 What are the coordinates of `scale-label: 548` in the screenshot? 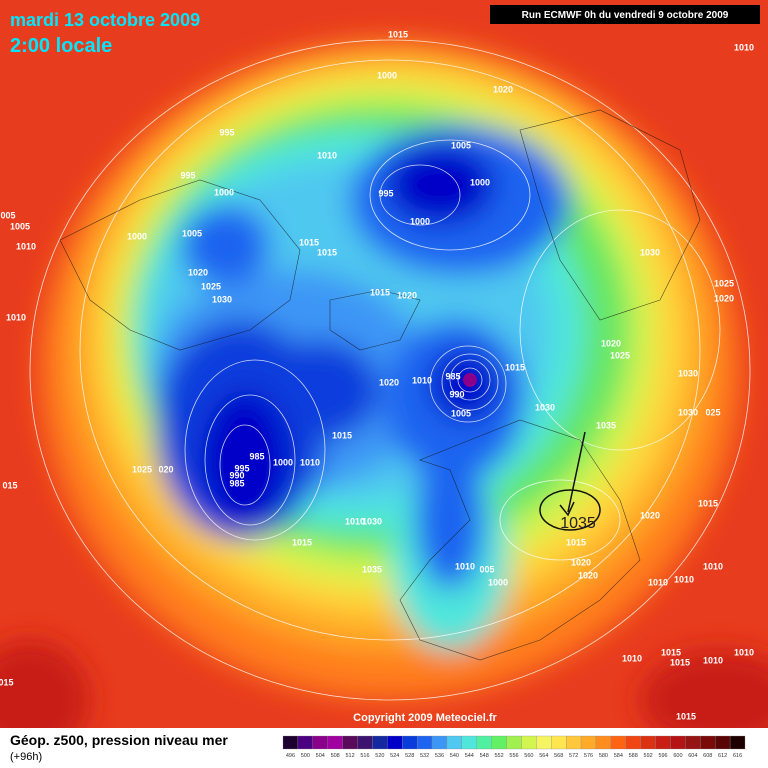 It's located at (484, 756).